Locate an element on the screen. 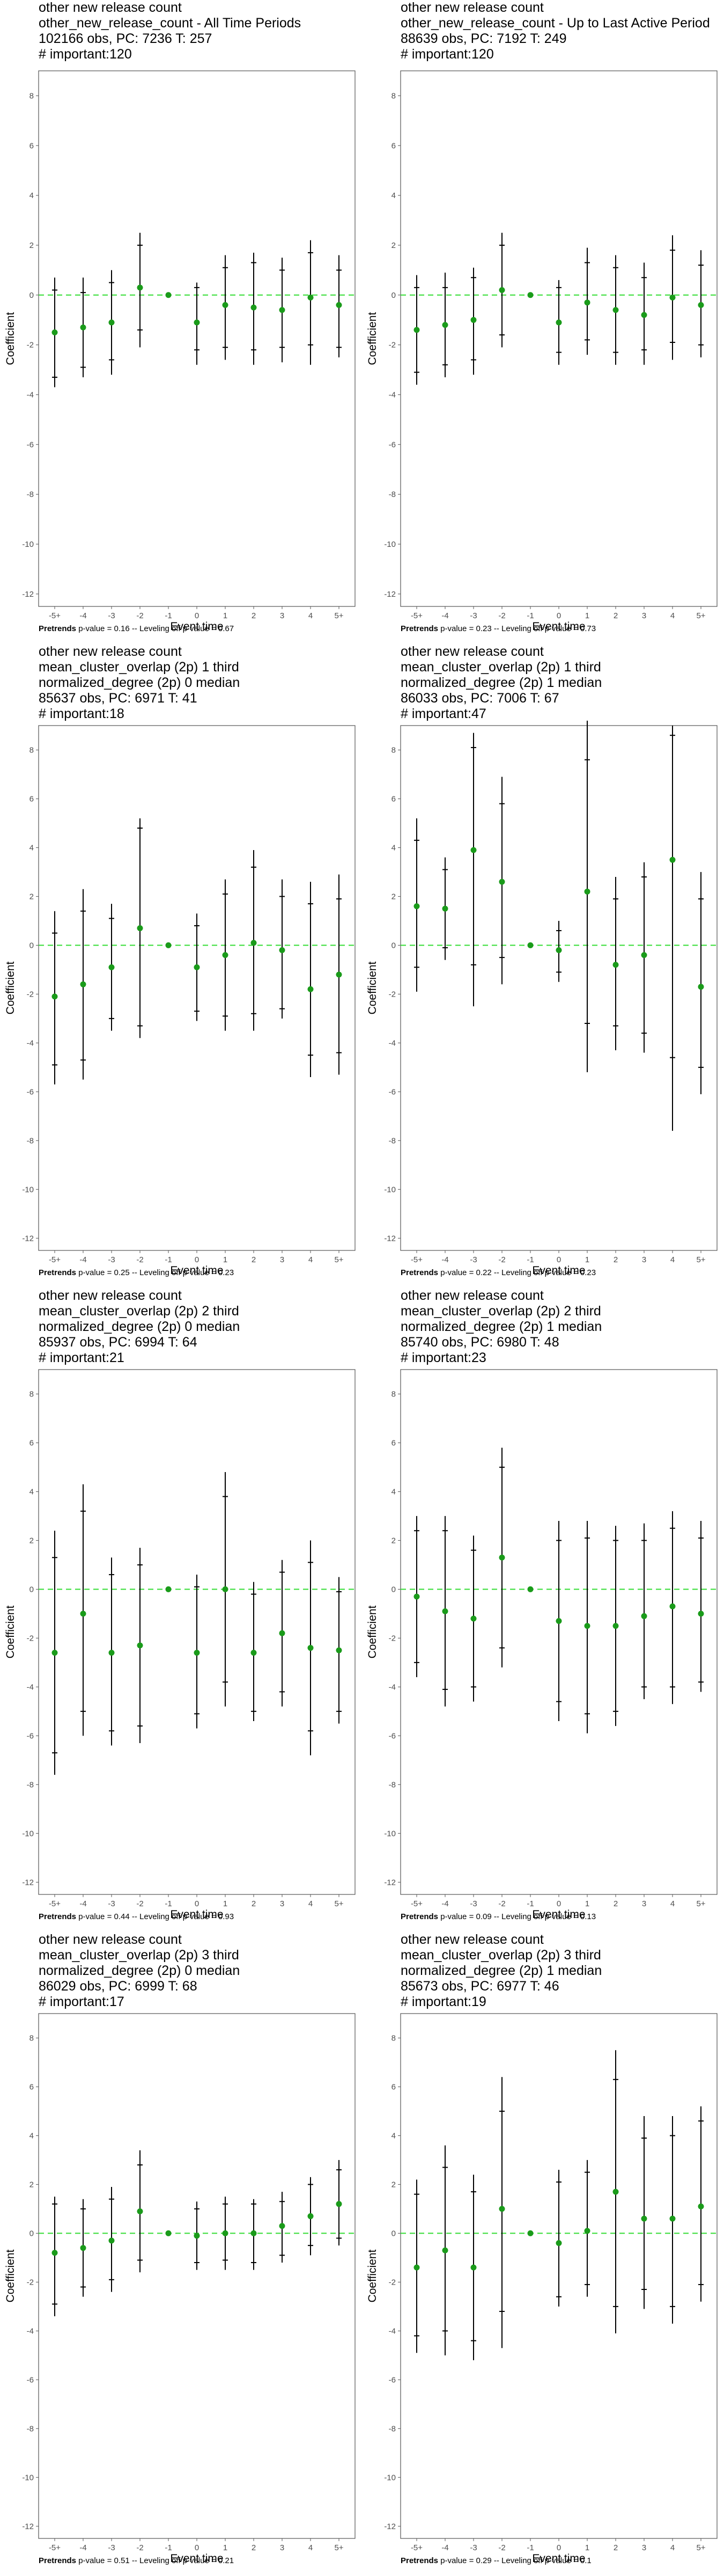  title-line: 86029 obs, PC: 6999 T: 68 is located at coordinates (118, 1986).